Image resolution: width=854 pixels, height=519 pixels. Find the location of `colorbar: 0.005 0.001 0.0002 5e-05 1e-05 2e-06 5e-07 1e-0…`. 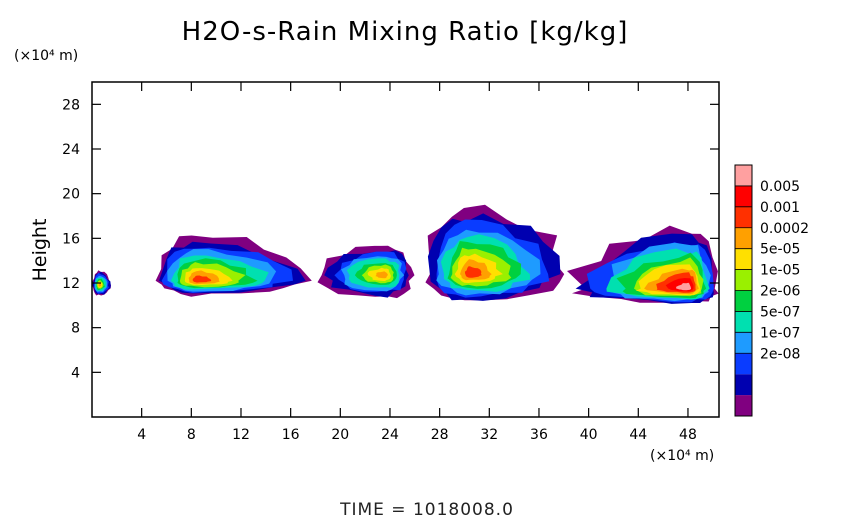

colorbar: 0.005 0.001 0.0002 5e-05 1e-05 2e-06 5e-07 1e-0… is located at coordinates (771, 290).